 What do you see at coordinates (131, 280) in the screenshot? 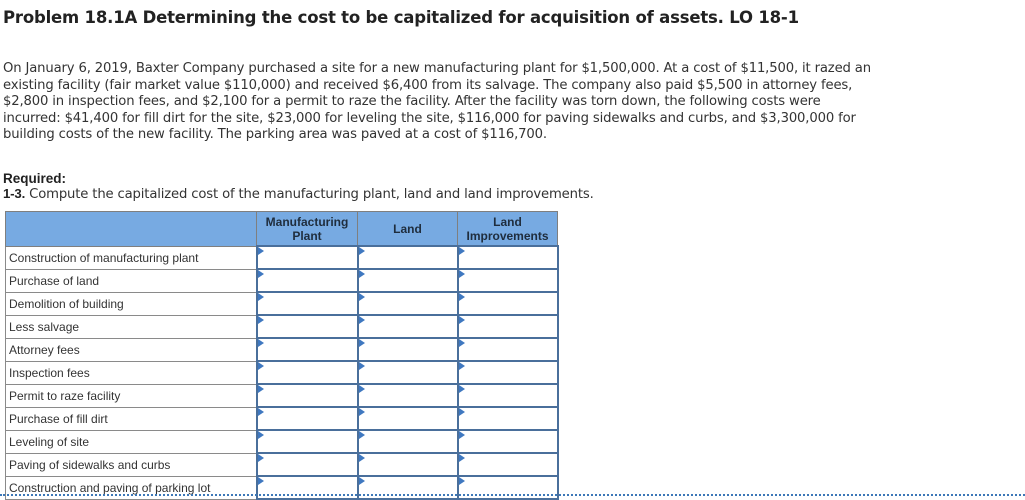
I see `row-label: Purchase of land` at bounding box center [131, 280].